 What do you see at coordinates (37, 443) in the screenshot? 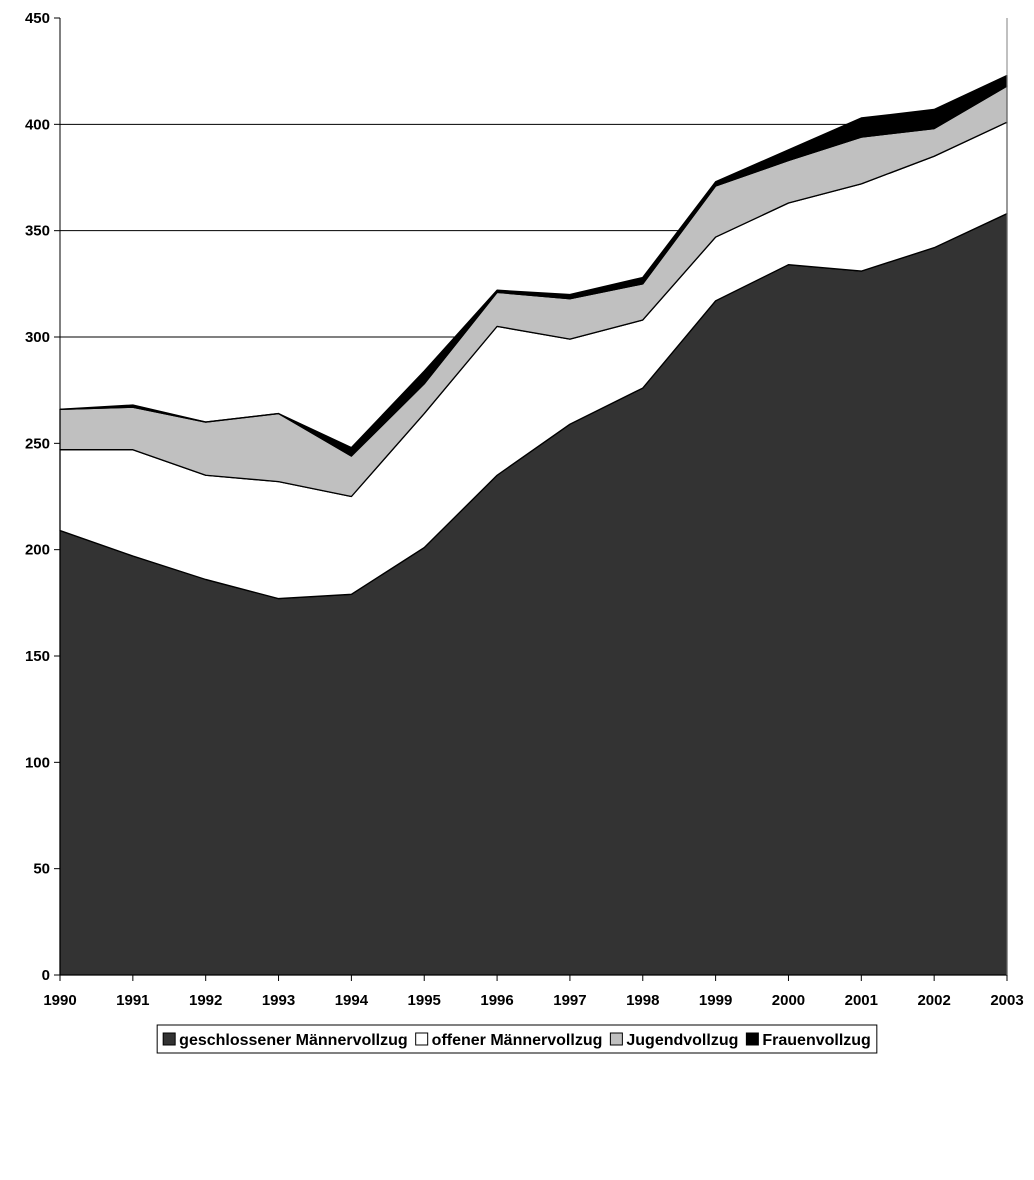
I see `y-tick-label: 250` at bounding box center [37, 443].